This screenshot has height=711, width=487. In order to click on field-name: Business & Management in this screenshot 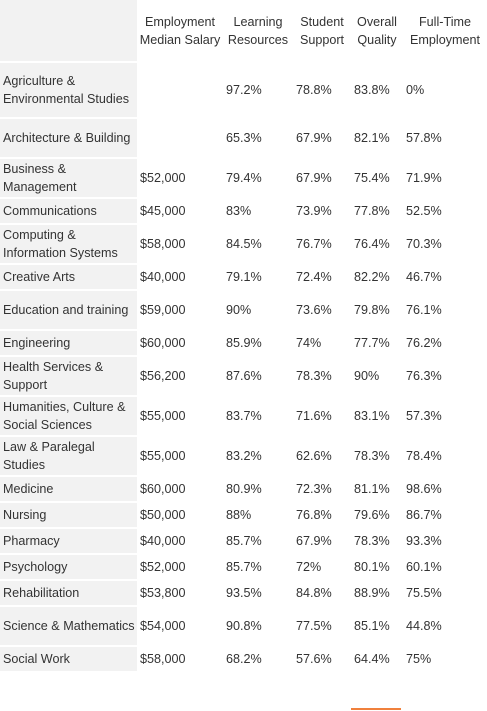, I will do `click(68, 177)`.